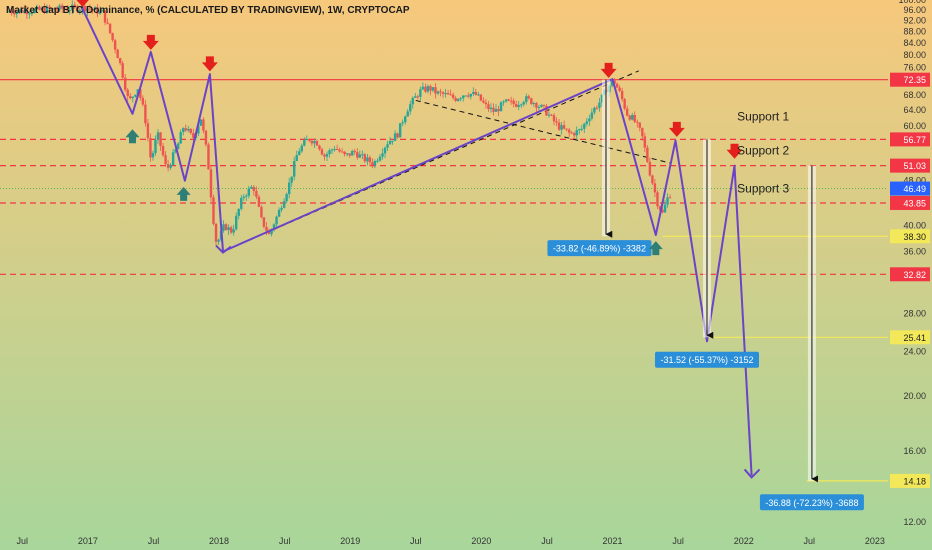 The height and width of the screenshot is (550, 932). Describe the element at coordinates (914, 481) in the screenshot. I see `price-label: 14.18` at that location.